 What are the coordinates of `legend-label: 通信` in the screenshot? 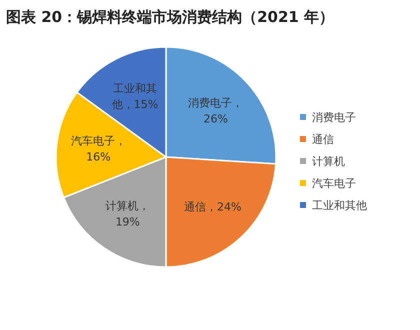 It's located at (323, 139).